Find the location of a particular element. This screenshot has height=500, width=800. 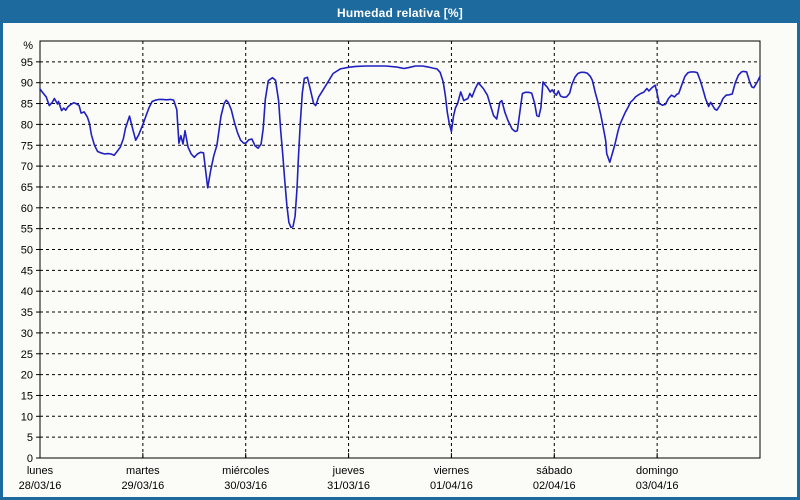

y-tick-label: 45 is located at coordinates (27, 271).